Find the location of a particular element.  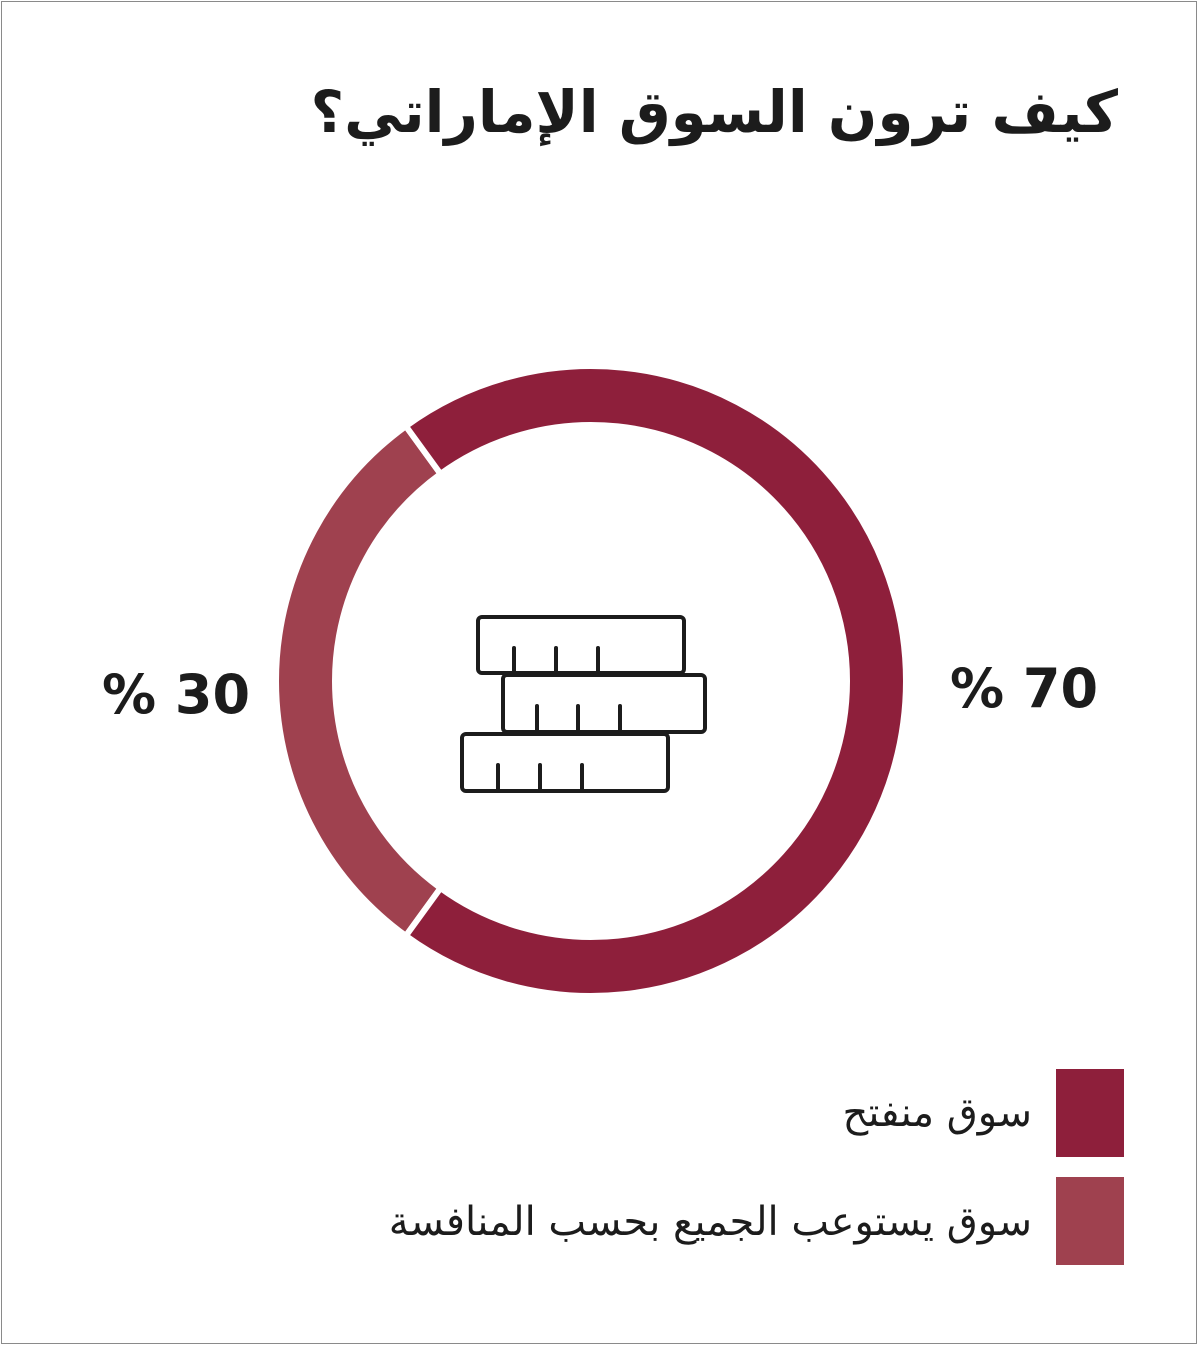

donut-slice-competition is located at coordinates (359, 681).